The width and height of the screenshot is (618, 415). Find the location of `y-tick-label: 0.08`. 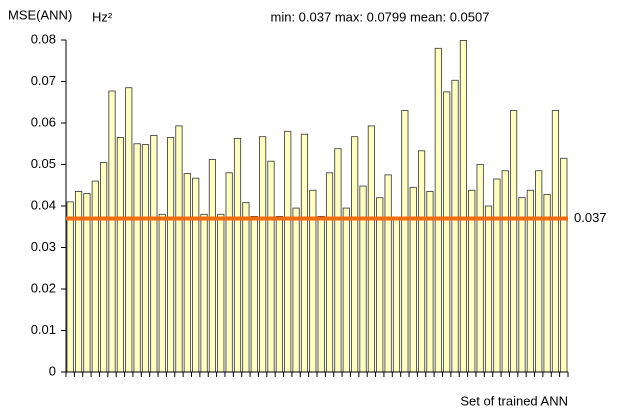

y-tick-label: 0.08 is located at coordinates (43, 38).